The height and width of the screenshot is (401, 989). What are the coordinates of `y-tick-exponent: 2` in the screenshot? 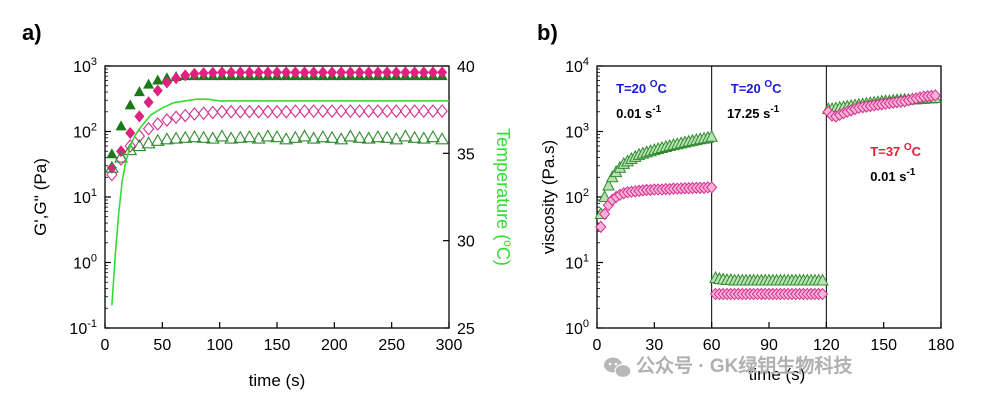 It's located at (586, 193).